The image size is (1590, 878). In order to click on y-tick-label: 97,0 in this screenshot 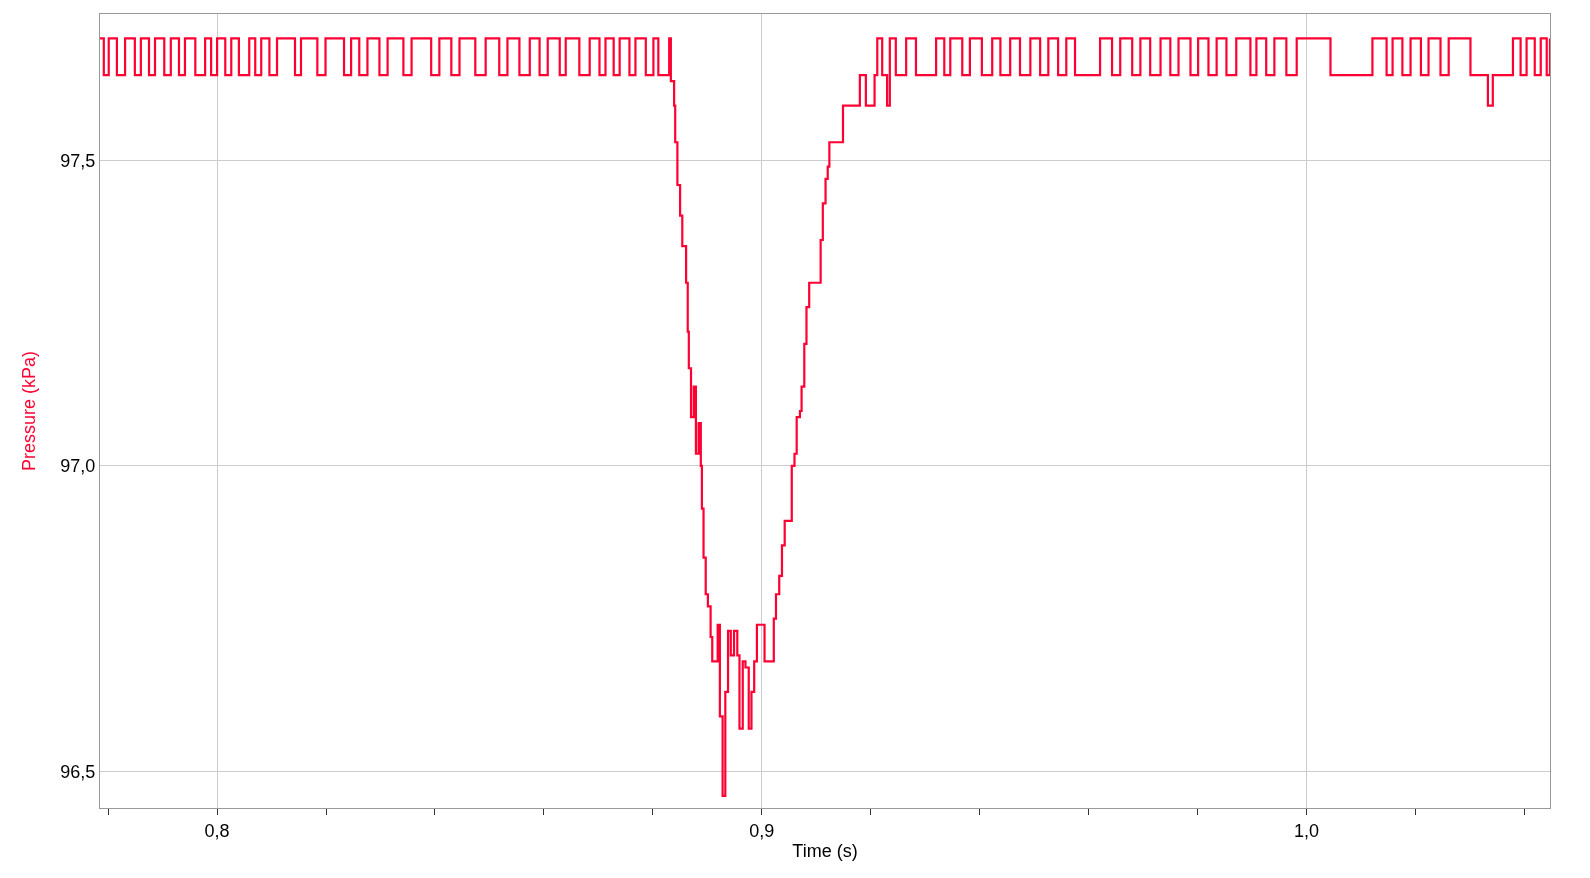, I will do `click(78, 466)`.